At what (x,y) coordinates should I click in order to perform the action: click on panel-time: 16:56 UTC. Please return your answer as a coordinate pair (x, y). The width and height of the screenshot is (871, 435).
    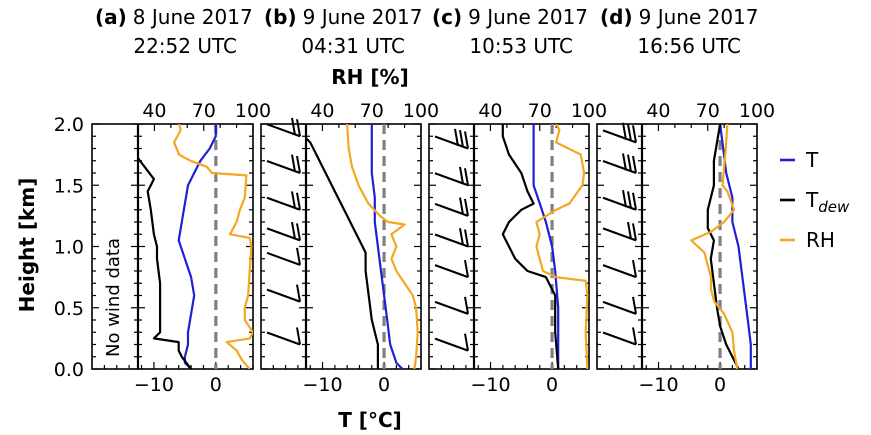
    Looking at the image, I should click on (689, 46).